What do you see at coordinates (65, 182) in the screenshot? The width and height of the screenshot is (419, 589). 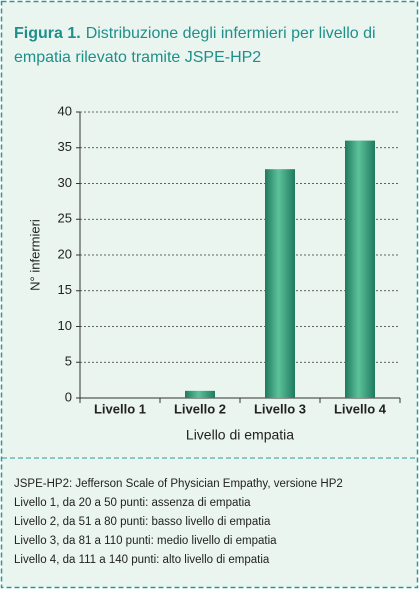 I see `y-tick-label: 30` at bounding box center [65, 182].